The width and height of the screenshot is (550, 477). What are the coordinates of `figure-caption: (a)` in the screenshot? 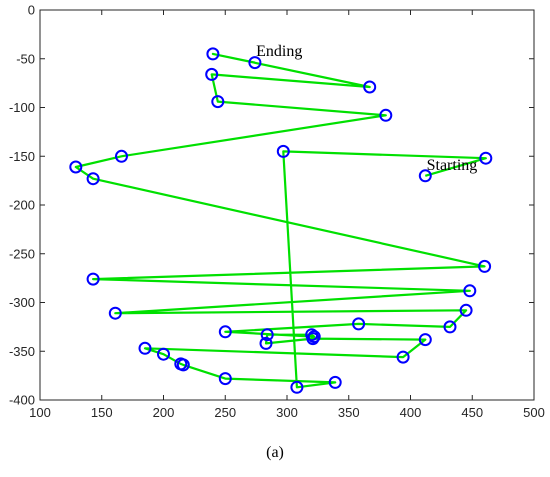 It's located at (275, 452).